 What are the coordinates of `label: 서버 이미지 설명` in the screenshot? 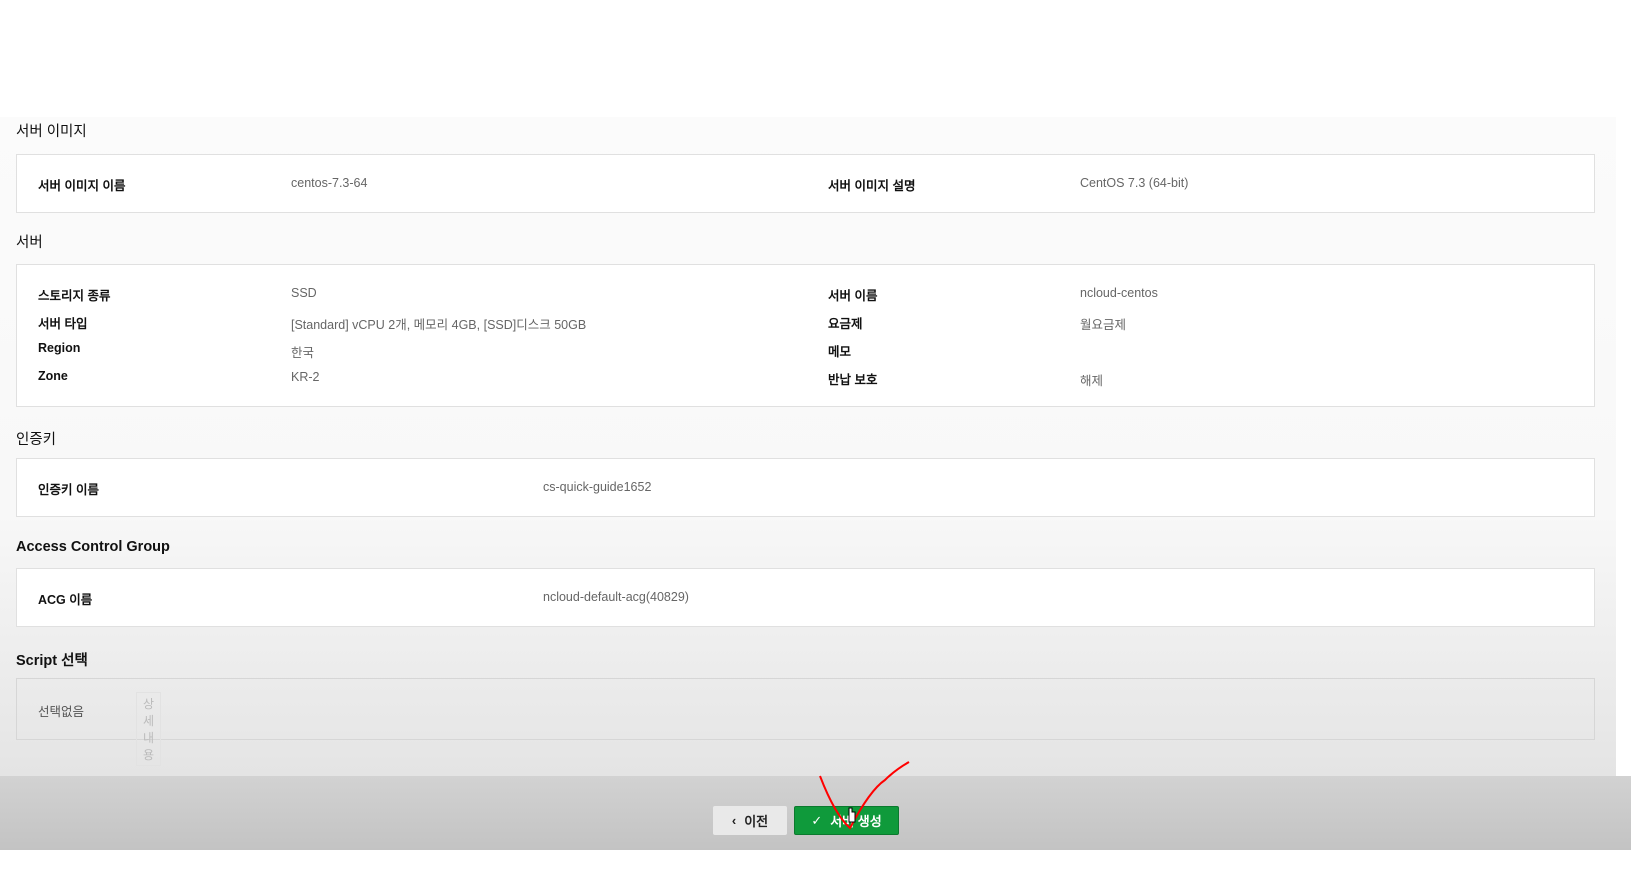 It's located at (872, 186).